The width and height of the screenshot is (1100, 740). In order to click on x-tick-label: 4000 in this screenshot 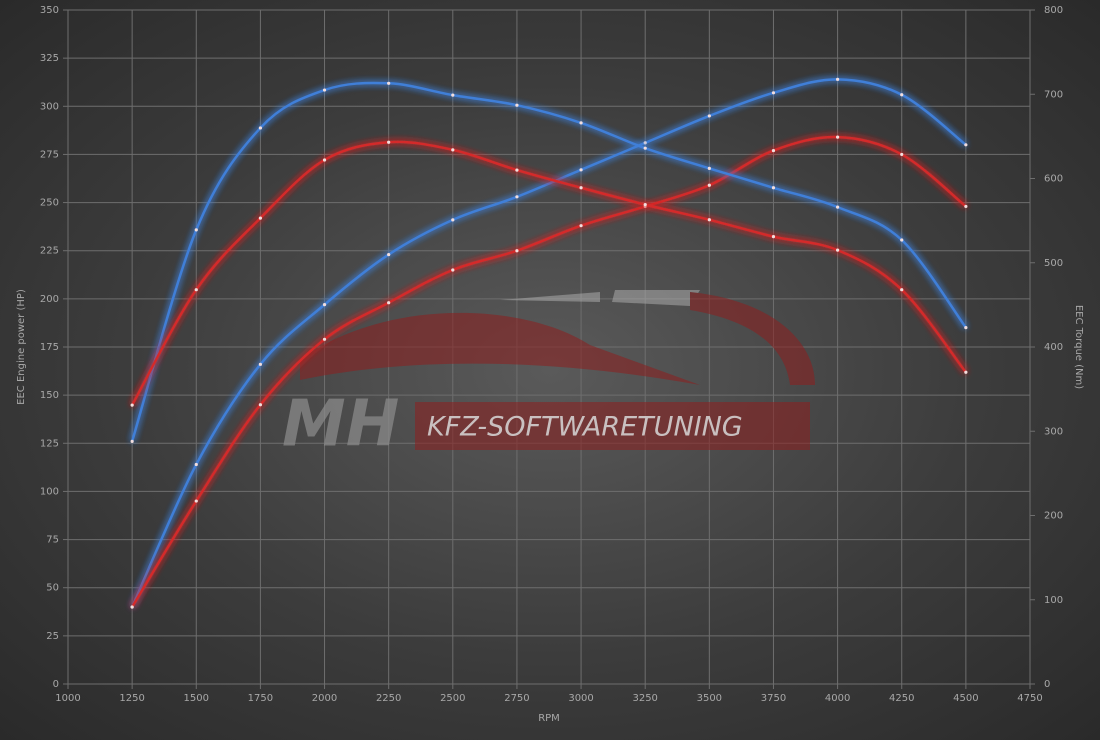, I will do `click(837, 698)`.